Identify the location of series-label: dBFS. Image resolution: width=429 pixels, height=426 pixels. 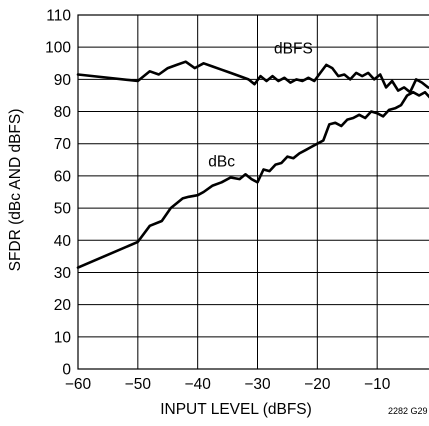
(293, 49).